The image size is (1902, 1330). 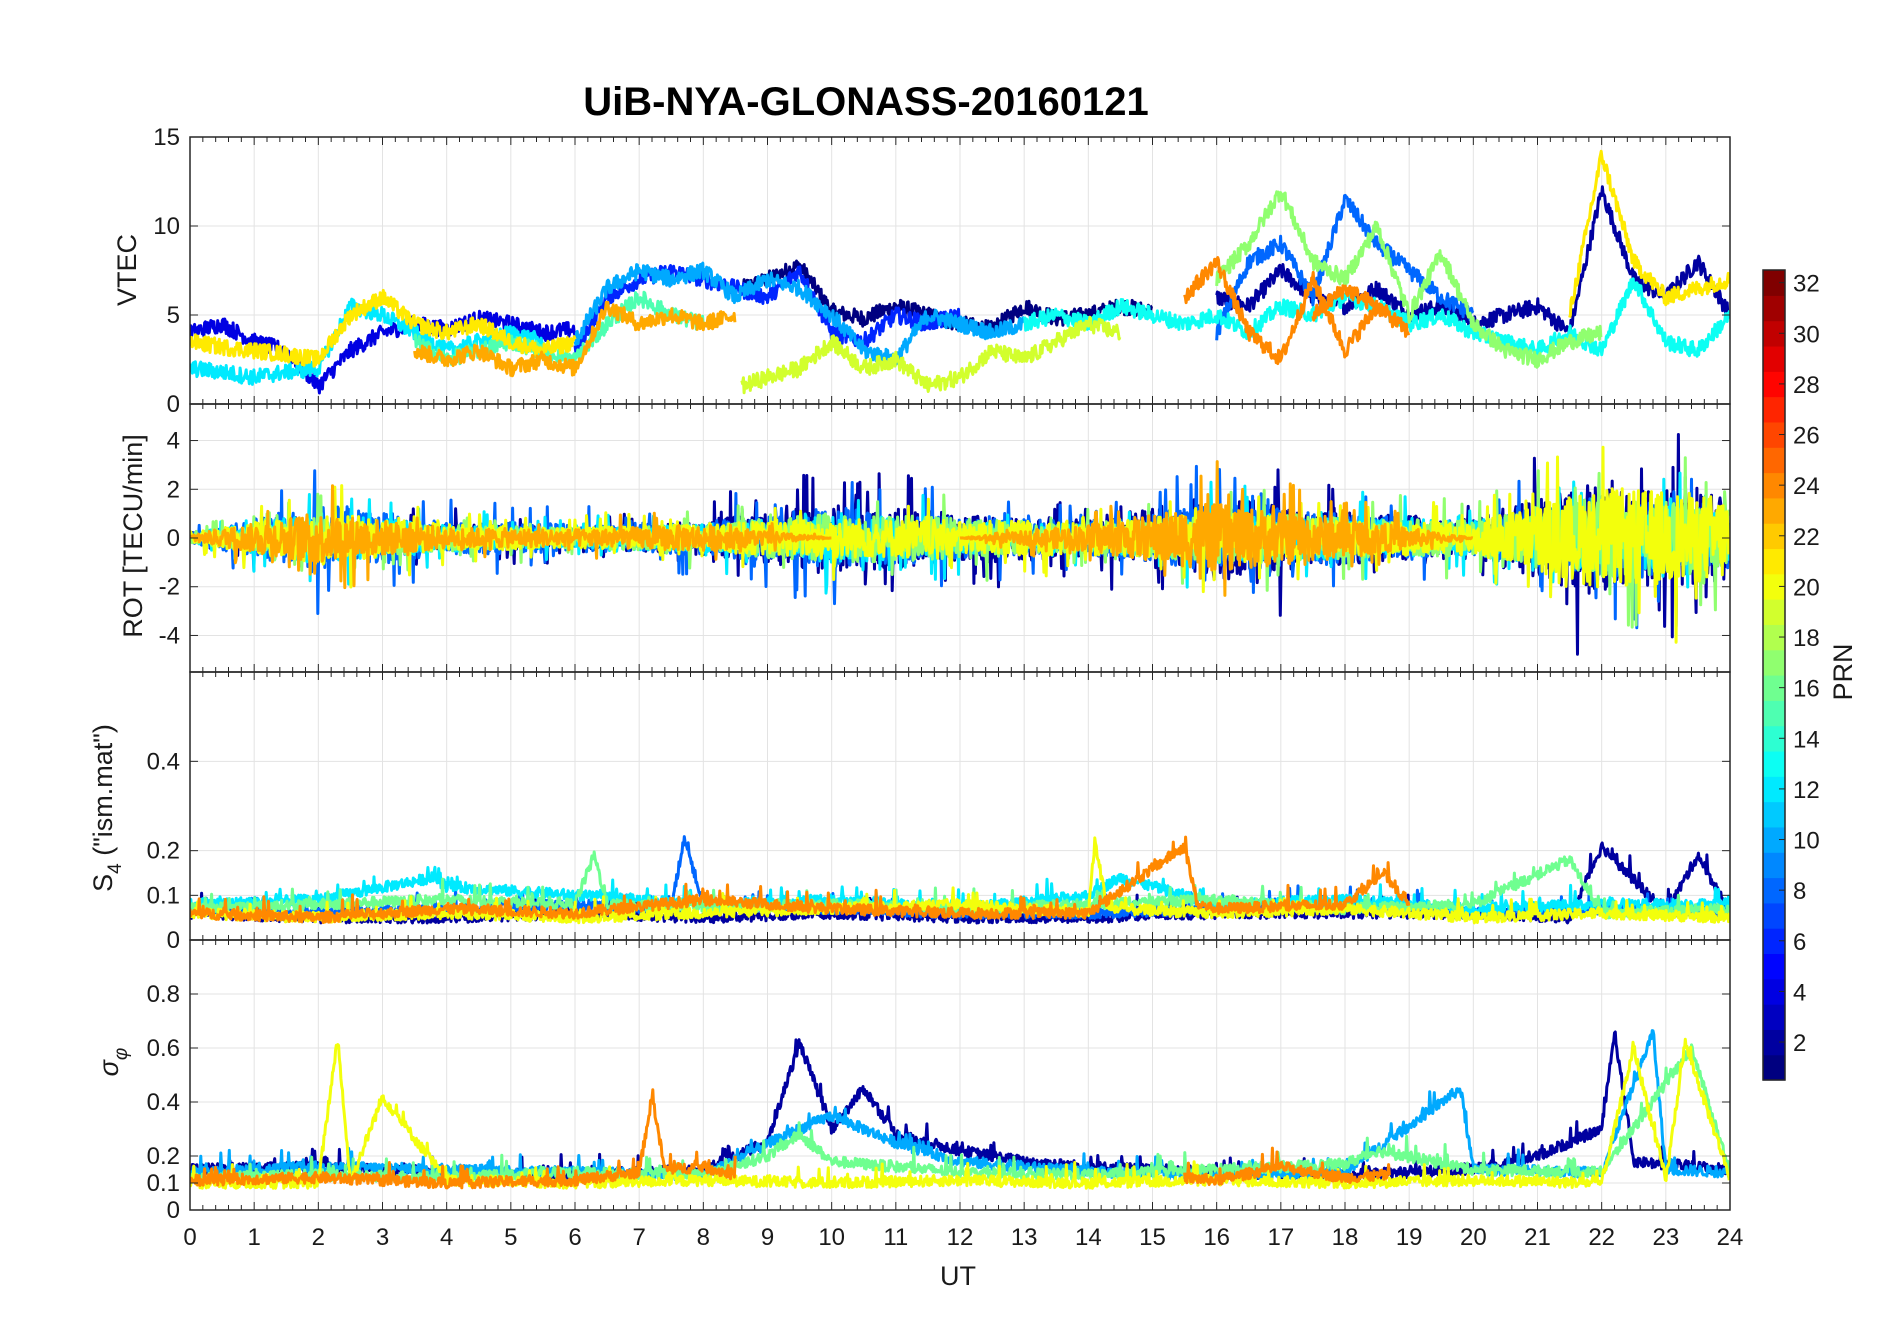 I want to click on s4-y-tick-label: 0.4, so click(x=163, y=761).